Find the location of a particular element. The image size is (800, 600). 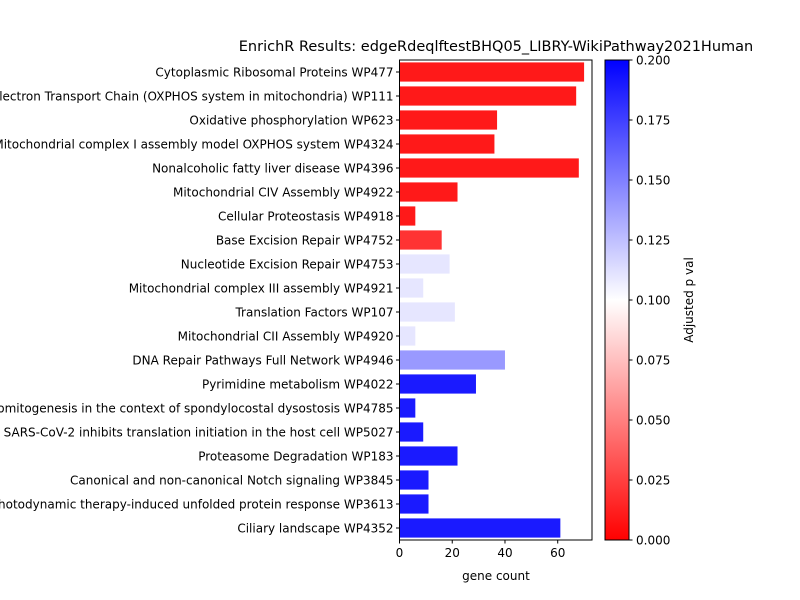

x-tick-label: 20 is located at coordinates (452, 553).